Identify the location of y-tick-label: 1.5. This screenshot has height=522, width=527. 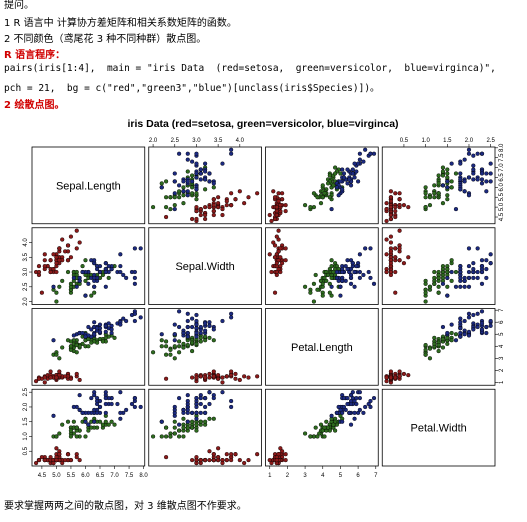
(26, 421).